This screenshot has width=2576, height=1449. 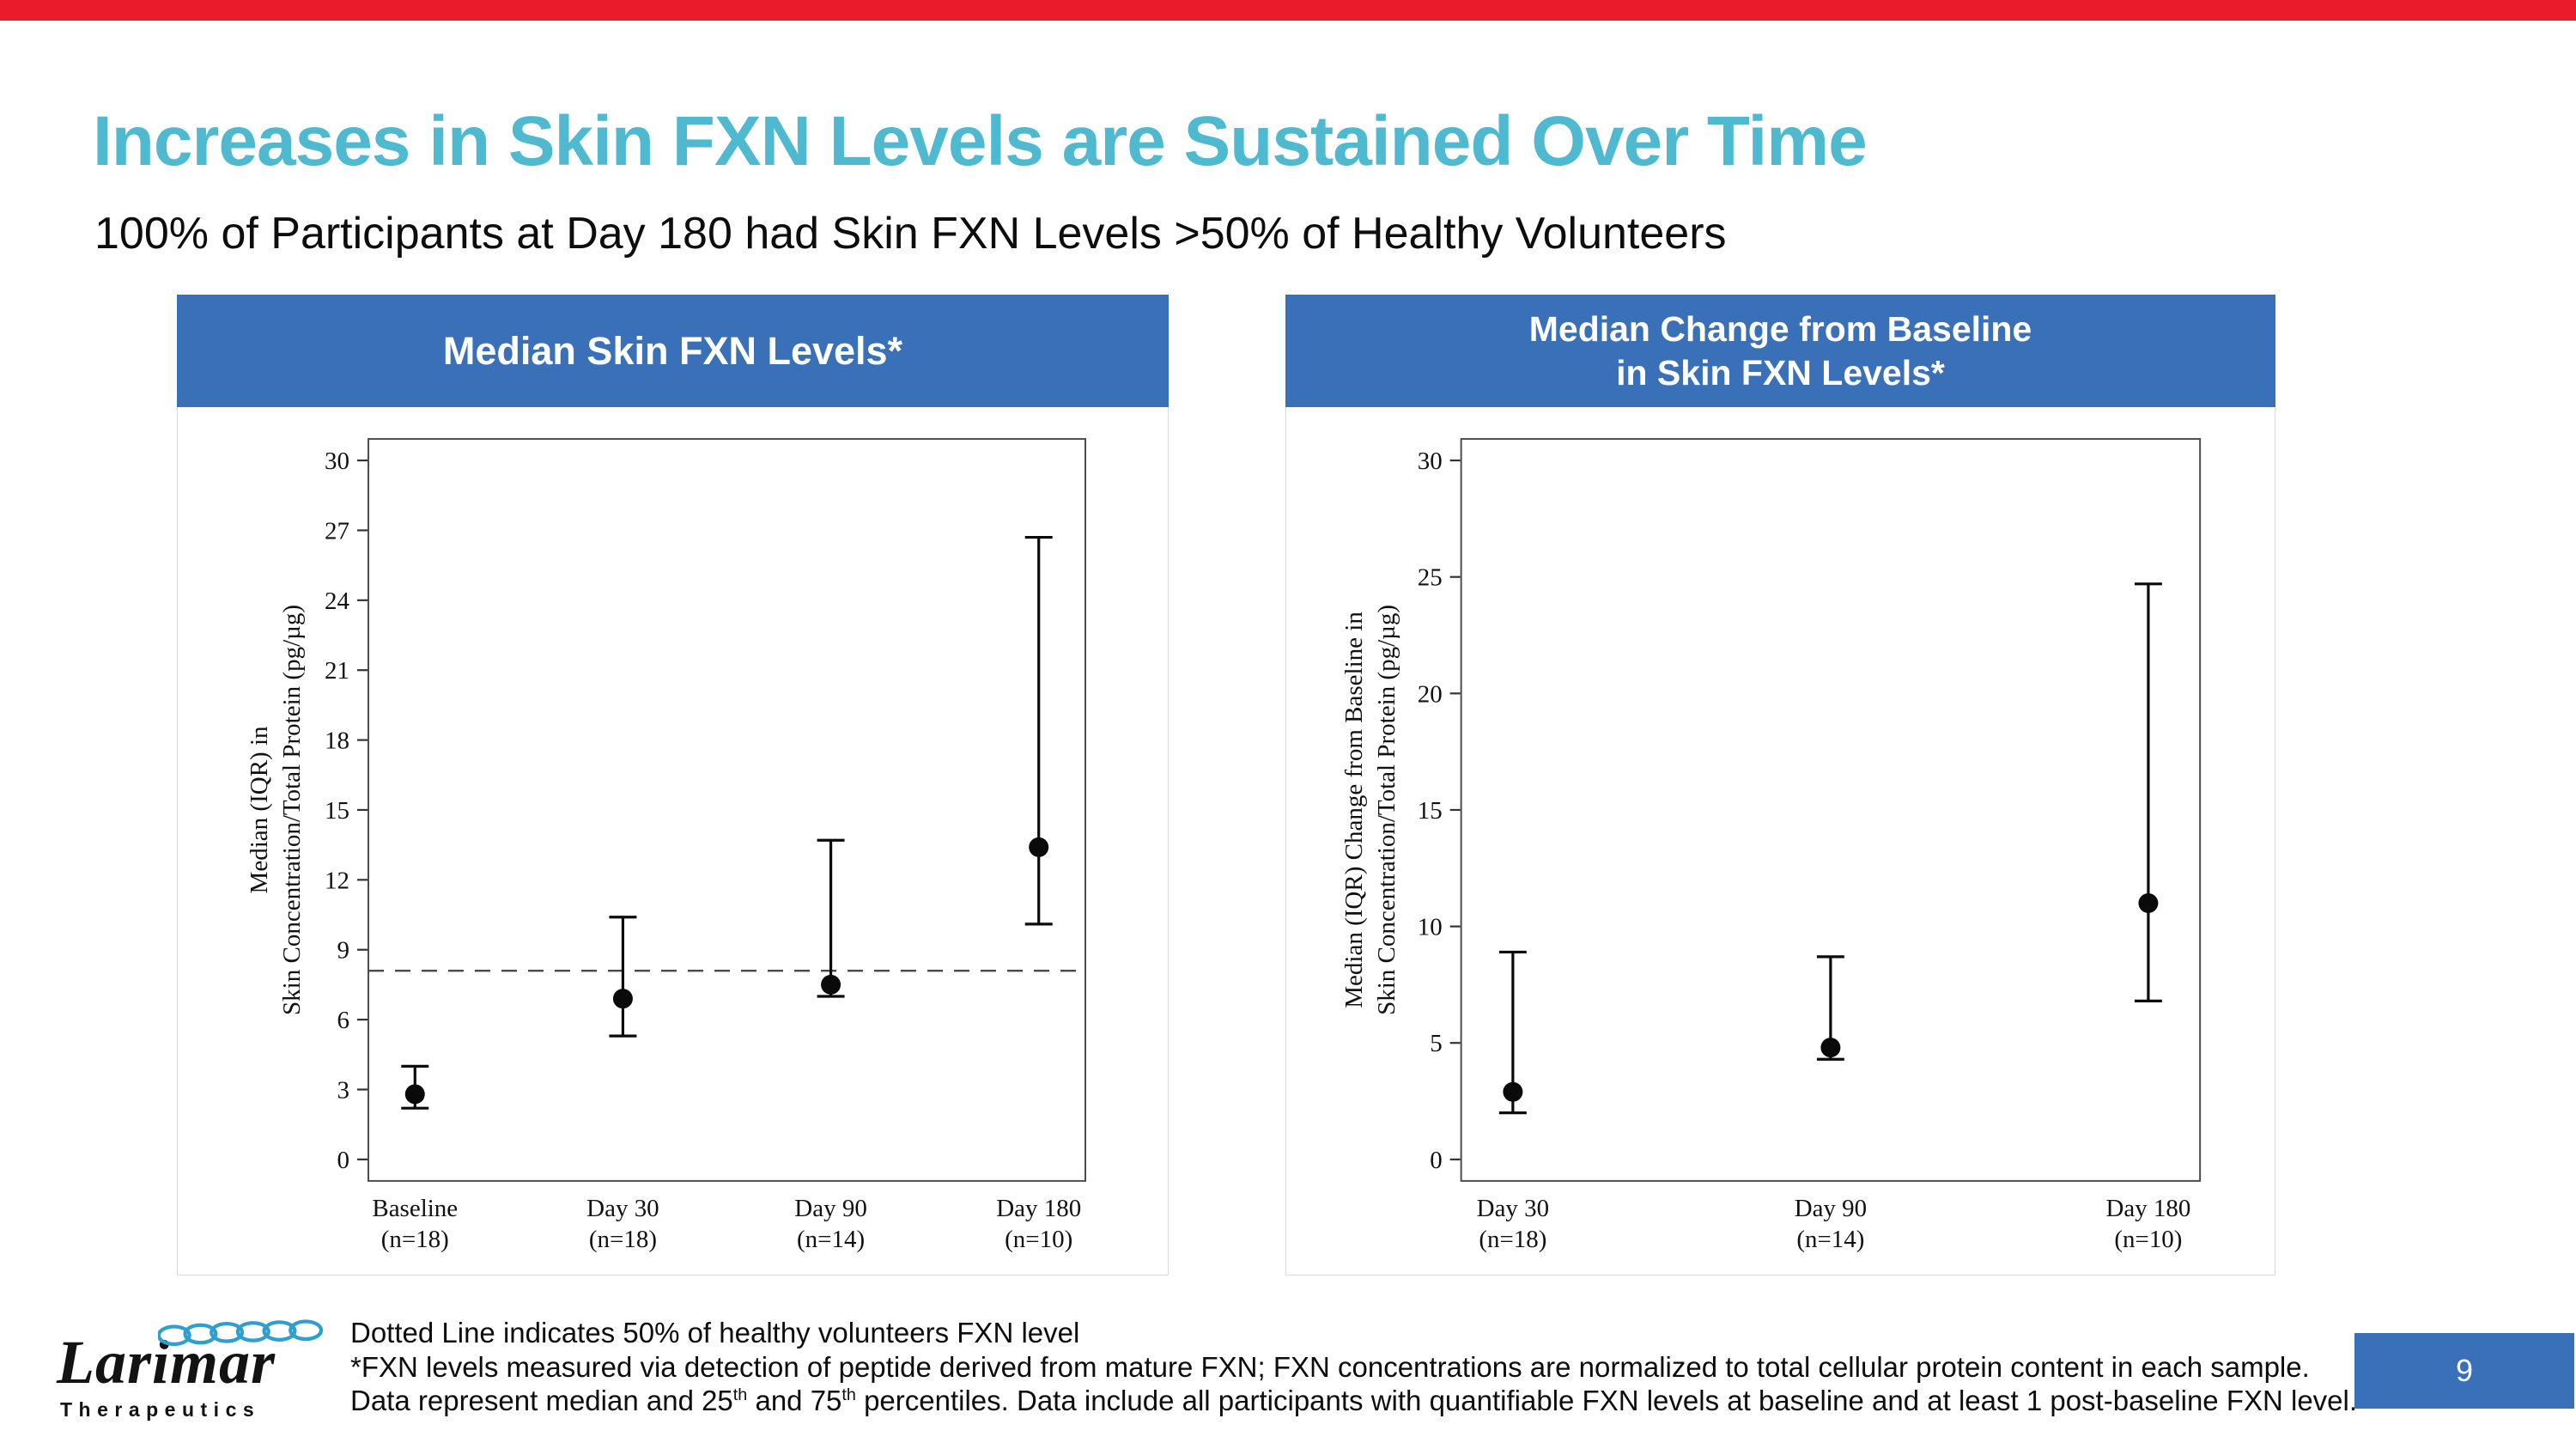 What do you see at coordinates (2464, 1371) in the screenshot?
I see `page-number: 9` at bounding box center [2464, 1371].